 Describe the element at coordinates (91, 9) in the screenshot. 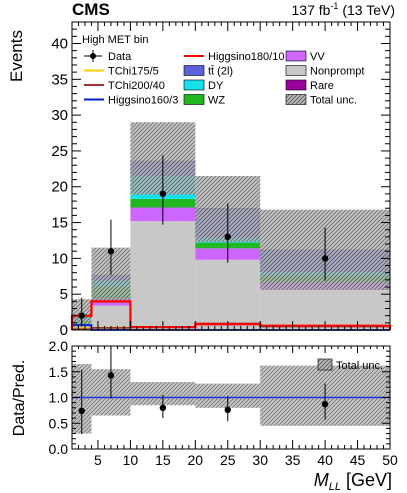

I see `experiment-label: CMS` at that location.